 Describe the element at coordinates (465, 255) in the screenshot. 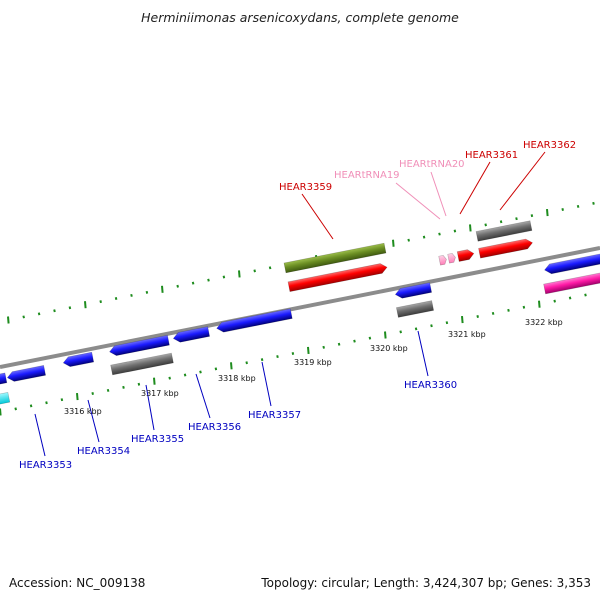

I see `gene-hear3361-arrow` at that location.